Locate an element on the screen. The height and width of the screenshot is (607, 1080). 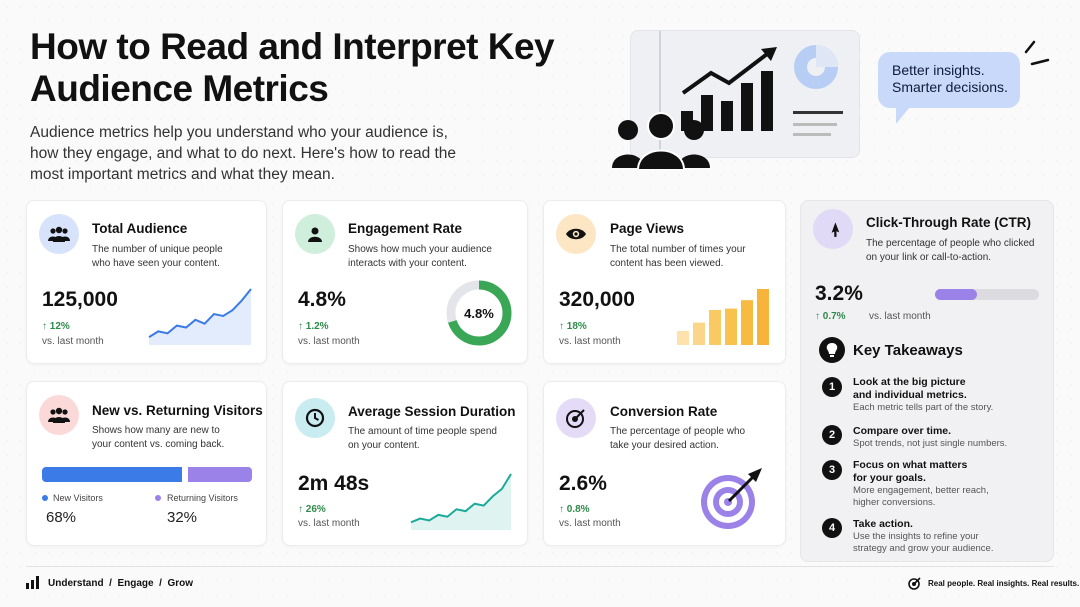
takeaway-heading: Focus on what matters for your goals. is located at coordinates (910, 471).